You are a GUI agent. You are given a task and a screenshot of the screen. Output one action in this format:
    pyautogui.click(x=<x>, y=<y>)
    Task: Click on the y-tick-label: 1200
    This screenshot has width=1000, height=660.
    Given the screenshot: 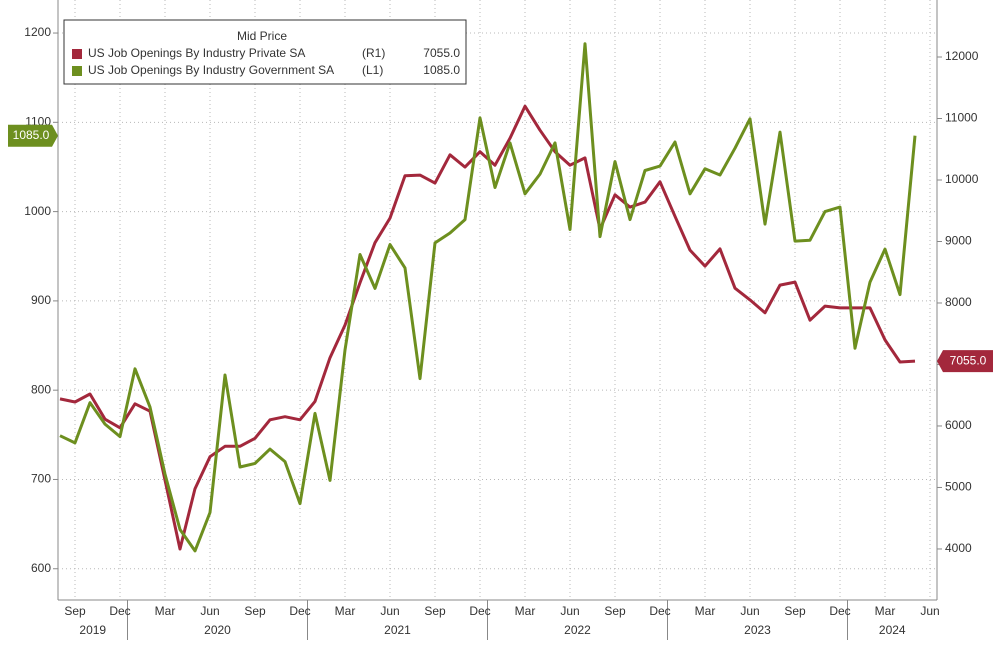 What is the action you would take?
    pyautogui.click(x=37, y=32)
    